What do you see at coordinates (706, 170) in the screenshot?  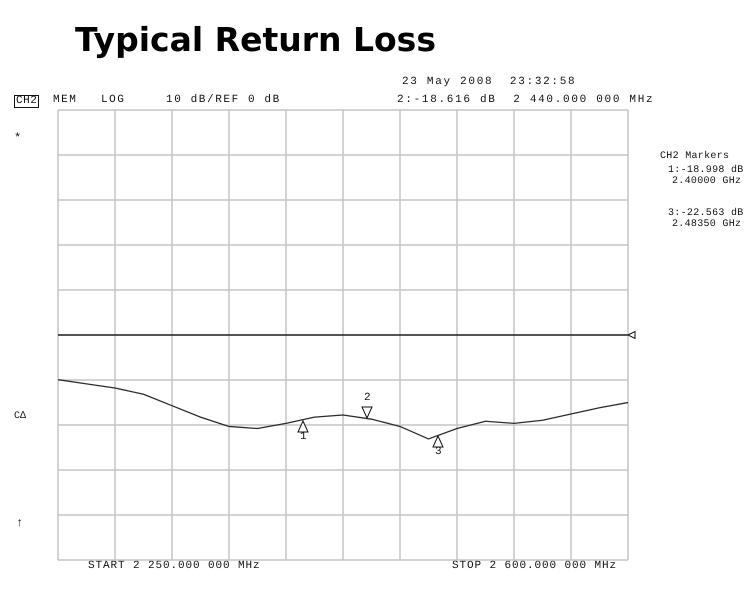 I see `text: 1:-18.998 dB` at bounding box center [706, 170].